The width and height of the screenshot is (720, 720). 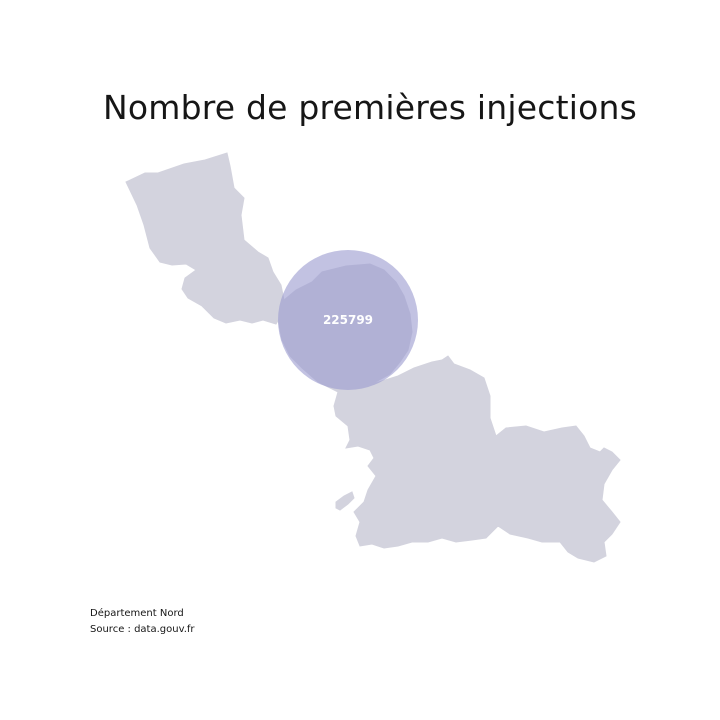 What do you see at coordinates (142, 629) in the screenshot?
I see `source-caption: Source : data.gouv.fr` at bounding box center [142, 629].